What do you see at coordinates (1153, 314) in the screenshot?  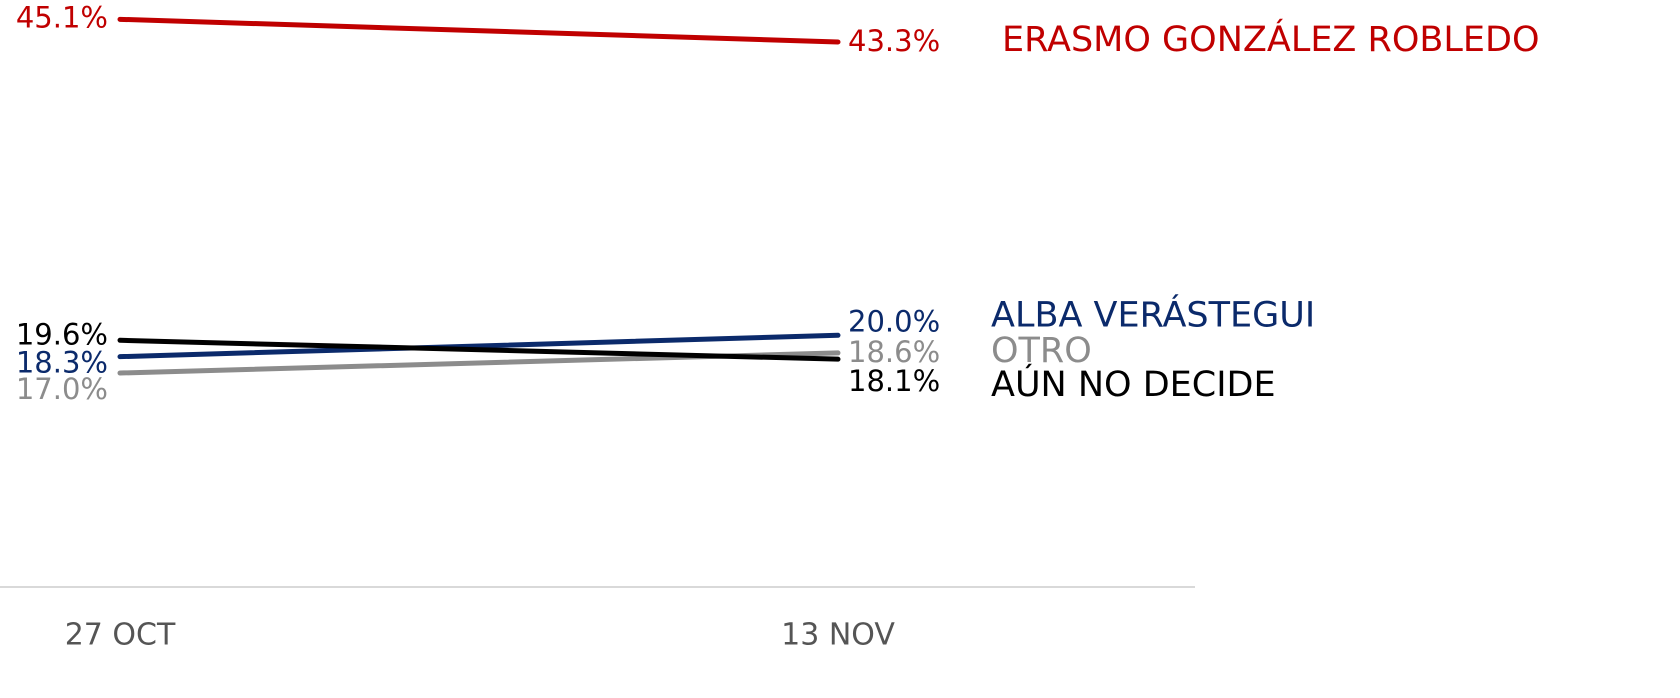 I see `legend-label: ALBA VERÁSTEGUI` at bounding box center [1153, 314].